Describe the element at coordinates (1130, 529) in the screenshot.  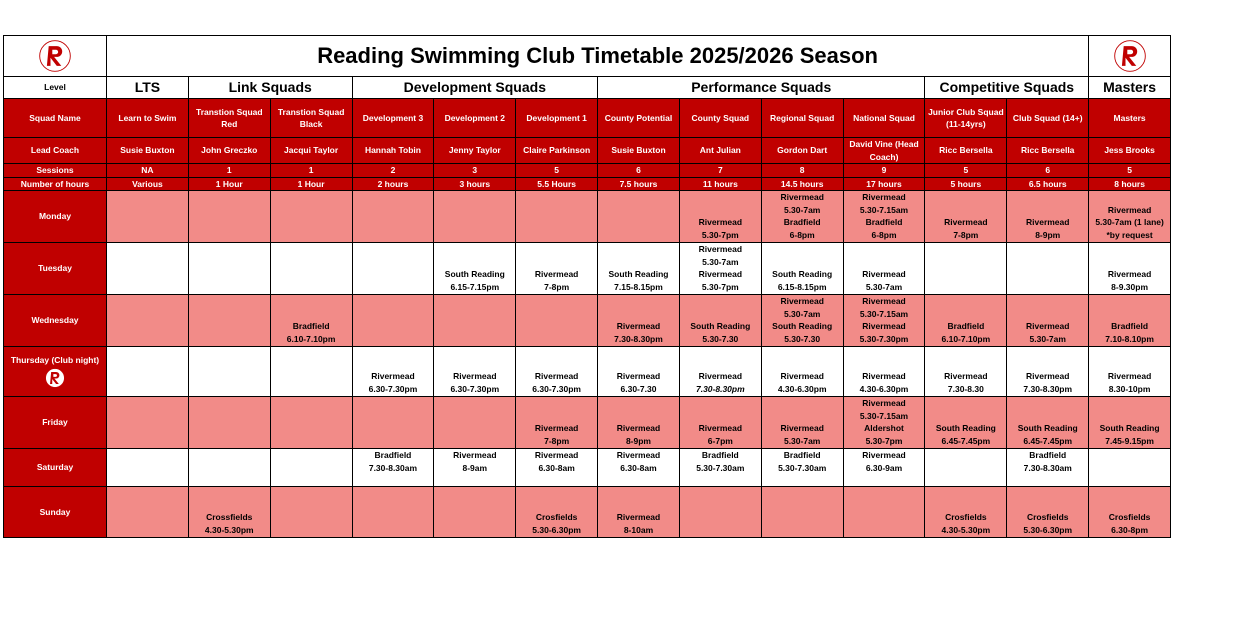
I see `session-line: 6.30-8pm` at that location.